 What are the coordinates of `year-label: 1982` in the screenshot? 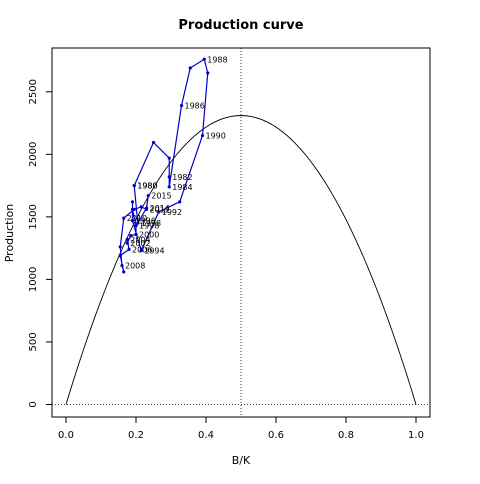 It's located at (182, 177).